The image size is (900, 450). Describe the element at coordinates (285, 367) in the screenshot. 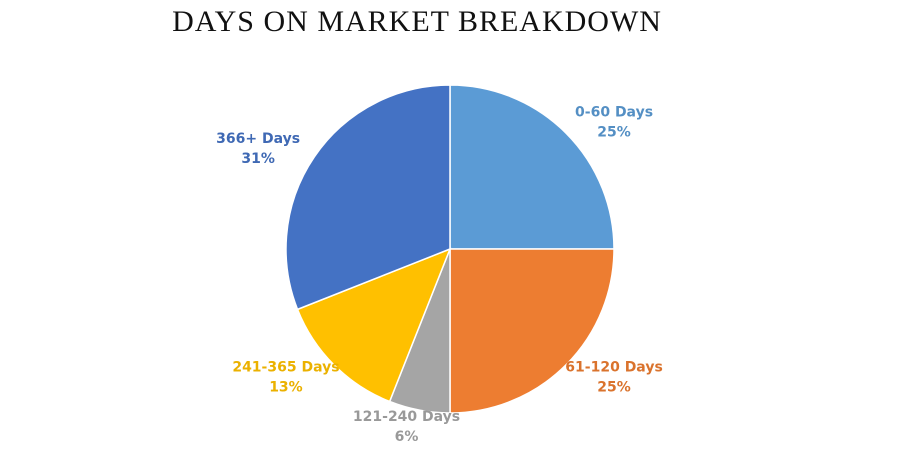

I see `slice-label: 241-365 Days` at that location.